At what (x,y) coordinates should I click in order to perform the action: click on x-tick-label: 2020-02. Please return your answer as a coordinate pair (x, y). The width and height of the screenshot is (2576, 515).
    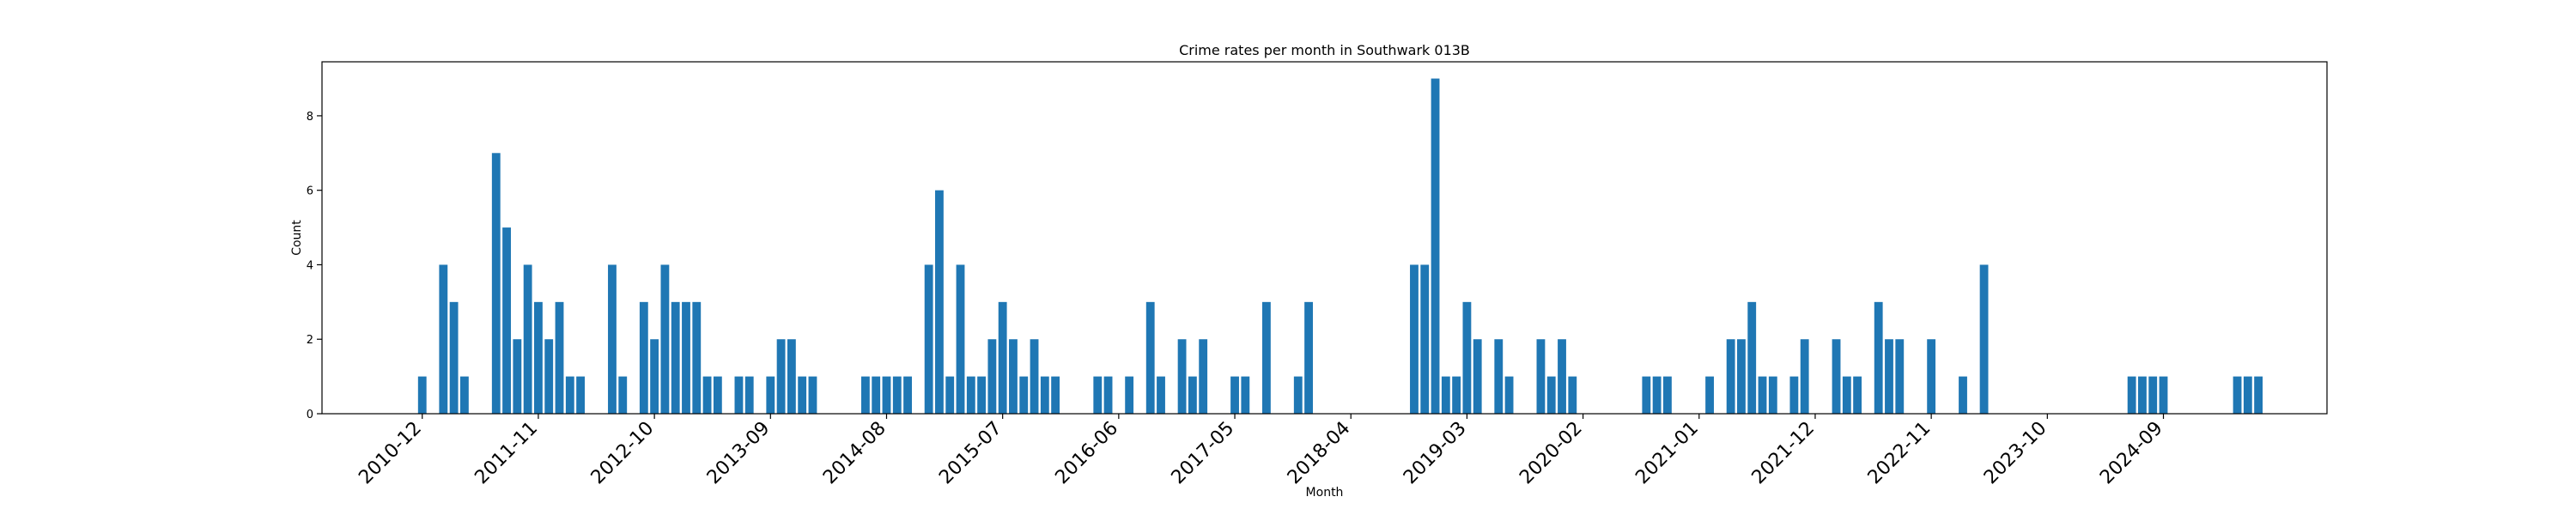
    Looking at the image, I should click on (1551, 453).